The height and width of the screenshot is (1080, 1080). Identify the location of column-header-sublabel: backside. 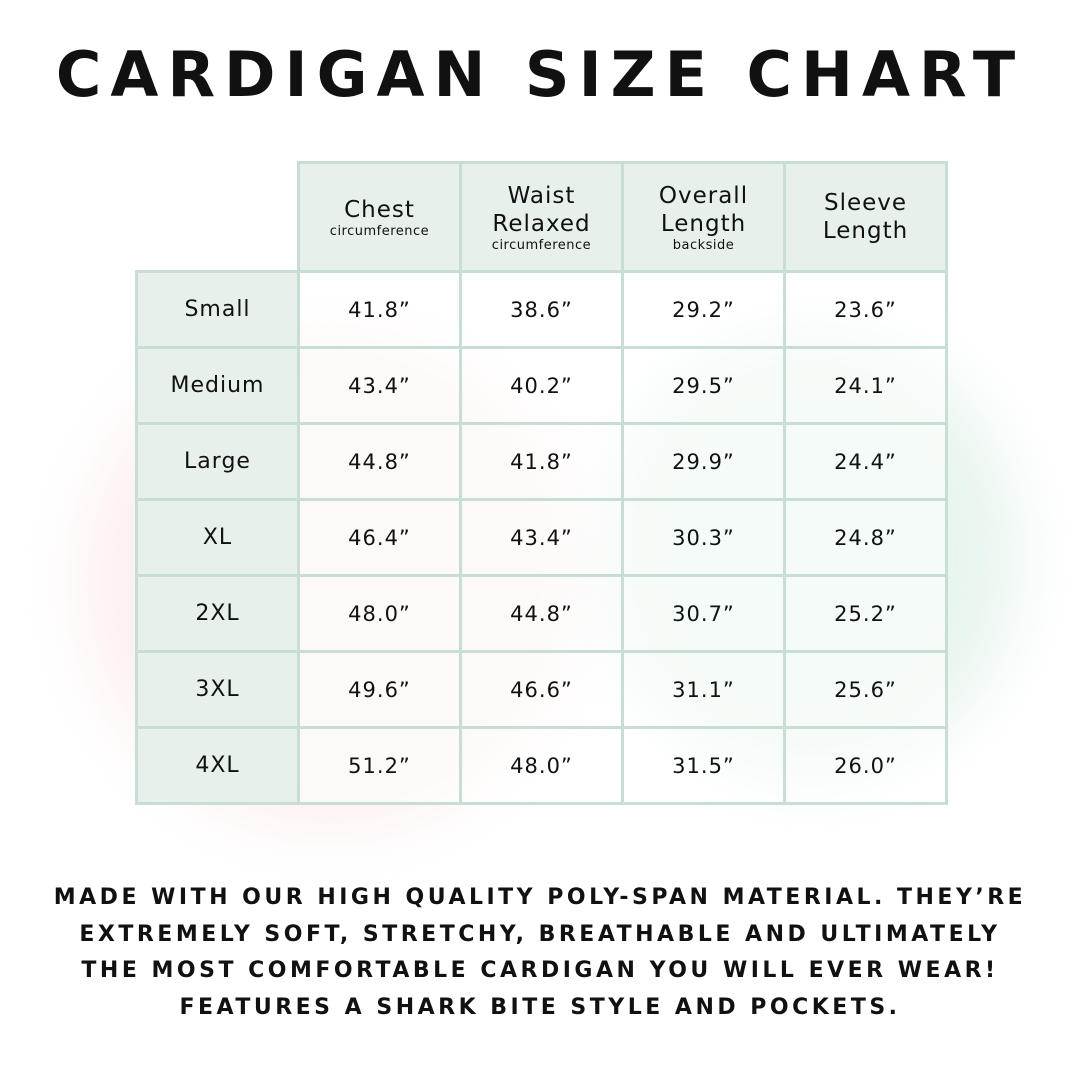
(703, 245).